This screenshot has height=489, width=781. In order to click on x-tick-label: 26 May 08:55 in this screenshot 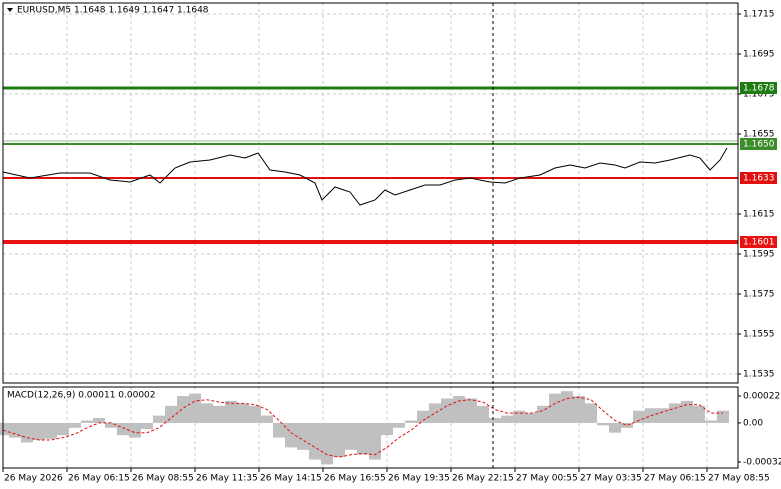, I will do `click(163, 479)`.